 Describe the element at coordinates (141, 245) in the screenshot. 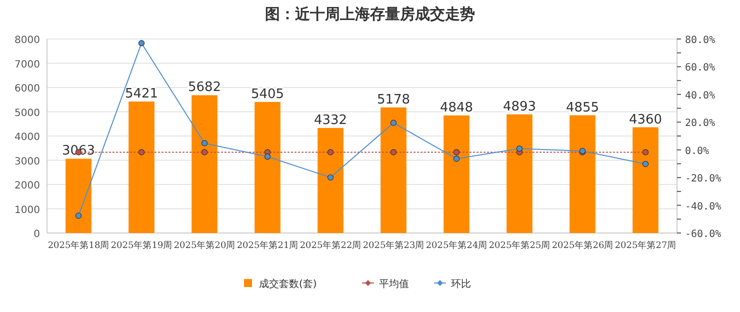

I see `x-tick-label: 2025年第19周` at that location.